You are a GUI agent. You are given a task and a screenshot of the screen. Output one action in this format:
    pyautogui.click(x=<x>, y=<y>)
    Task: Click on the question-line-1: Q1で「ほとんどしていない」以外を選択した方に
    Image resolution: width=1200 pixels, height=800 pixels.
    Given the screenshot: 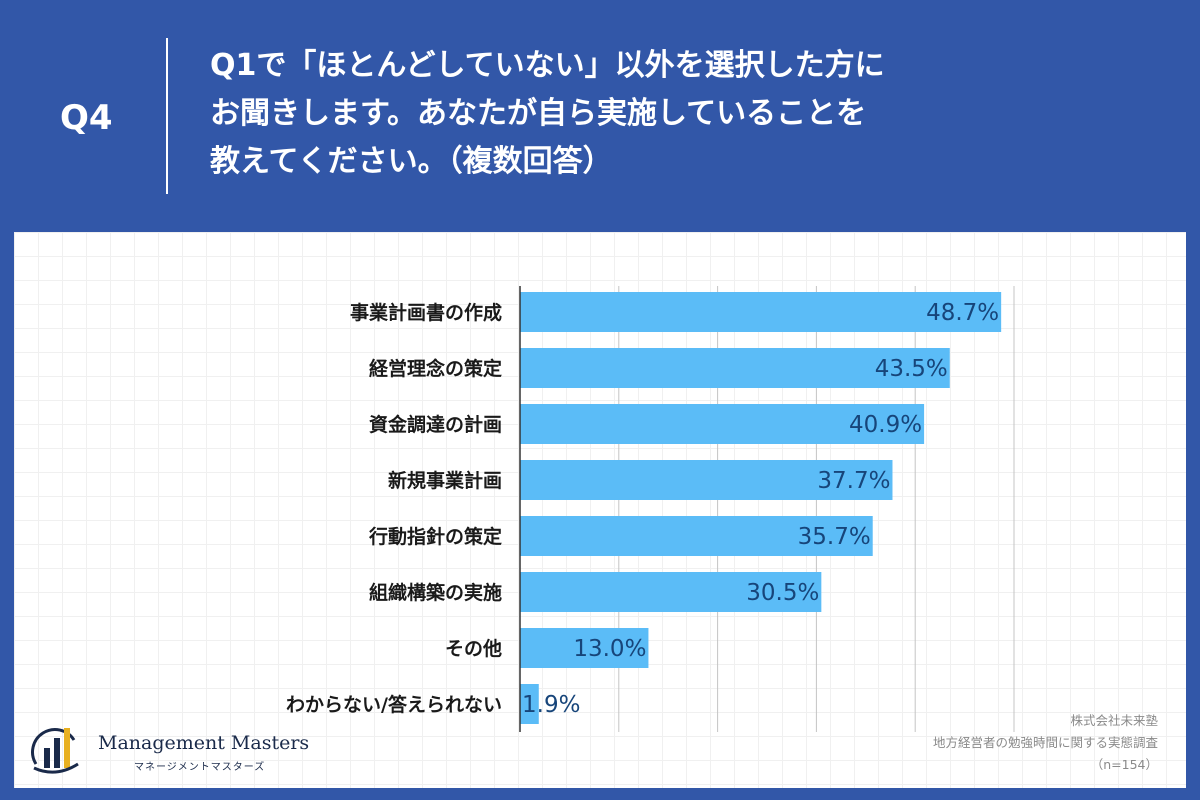 What is the action you would take?
    pyautogui.click(x=547, y=65)
    